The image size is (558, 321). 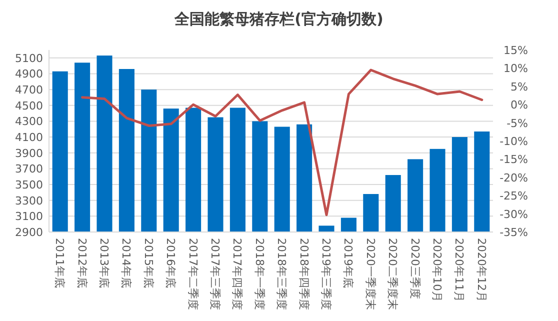 What do you see at coordinates (237, 274) in the screenshot?
I see `x-tick-label: 2017年四季度` at bounding box center [237, 274].